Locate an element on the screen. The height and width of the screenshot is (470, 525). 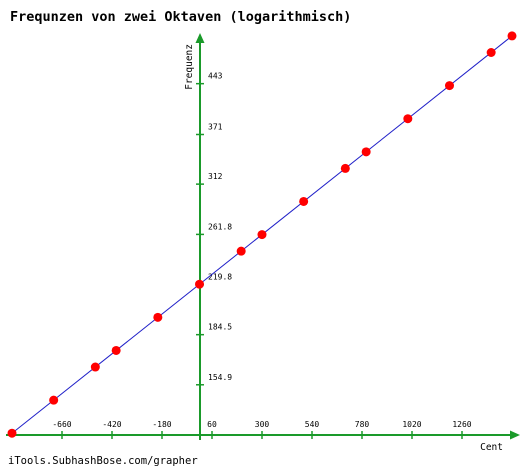
x-tick-label: 780 is located at coordinates (362, 424).